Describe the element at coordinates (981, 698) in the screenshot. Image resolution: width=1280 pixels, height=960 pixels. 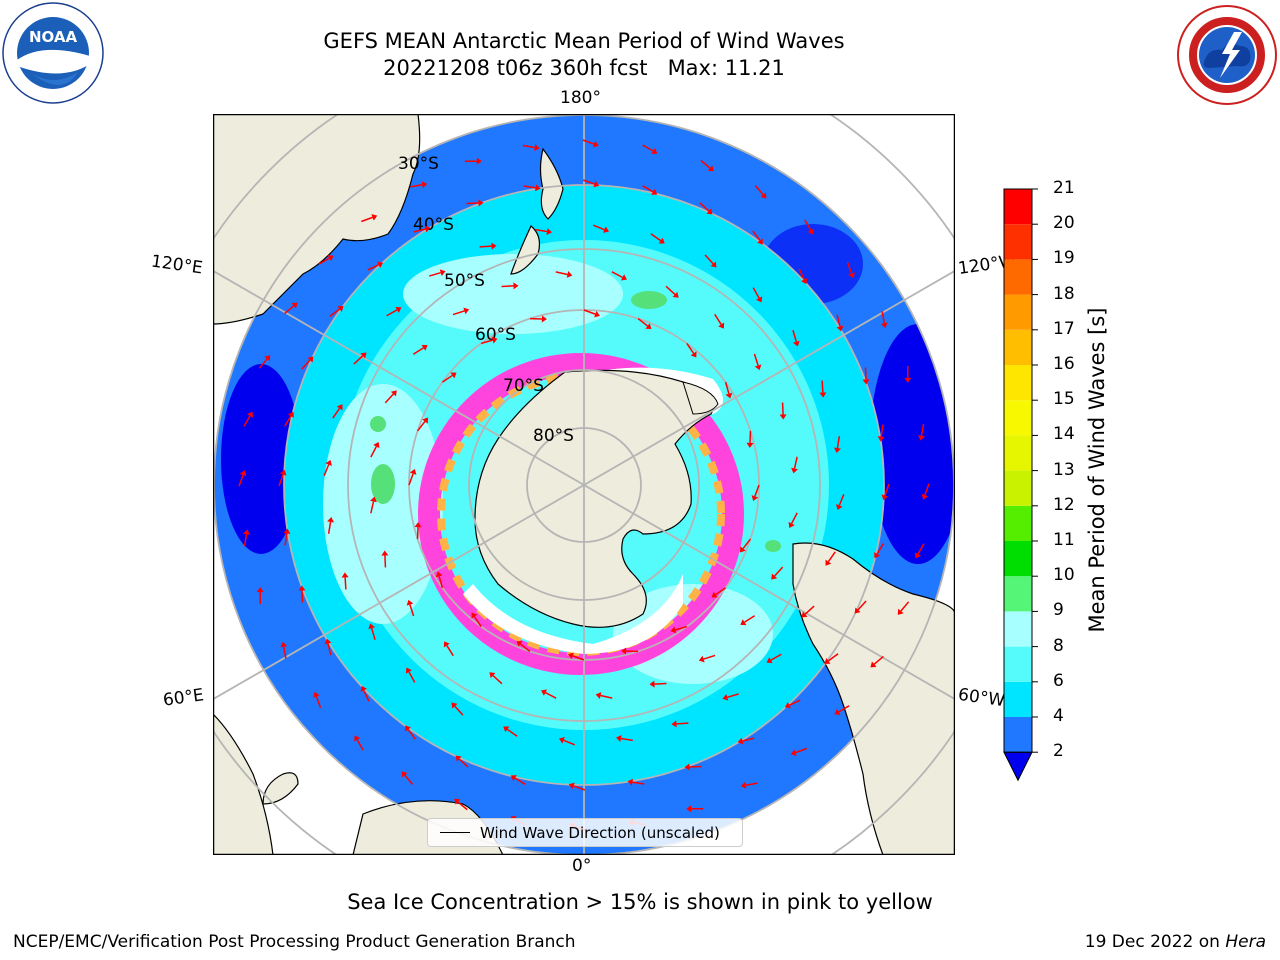
I see `lon-label-60w: 60°W` at that location.